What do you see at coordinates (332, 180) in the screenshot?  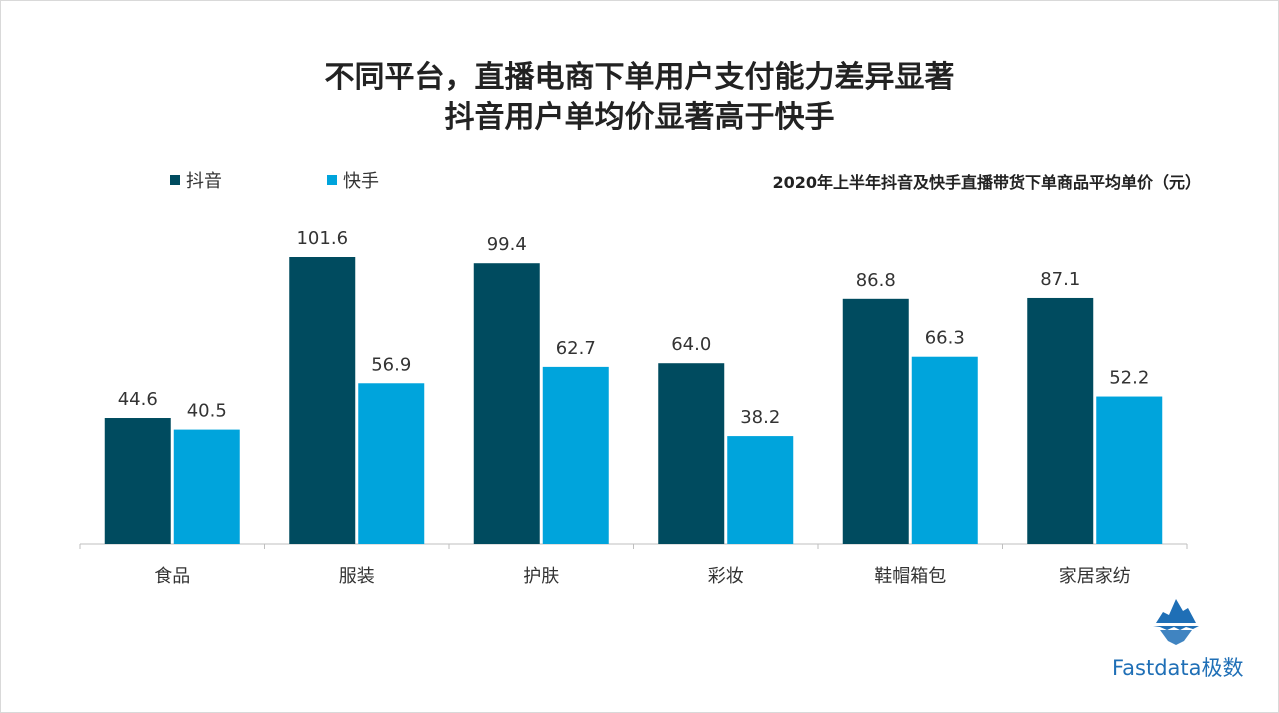 I see `legend-swatch-kuaishou` at bounding box center [332, 180].